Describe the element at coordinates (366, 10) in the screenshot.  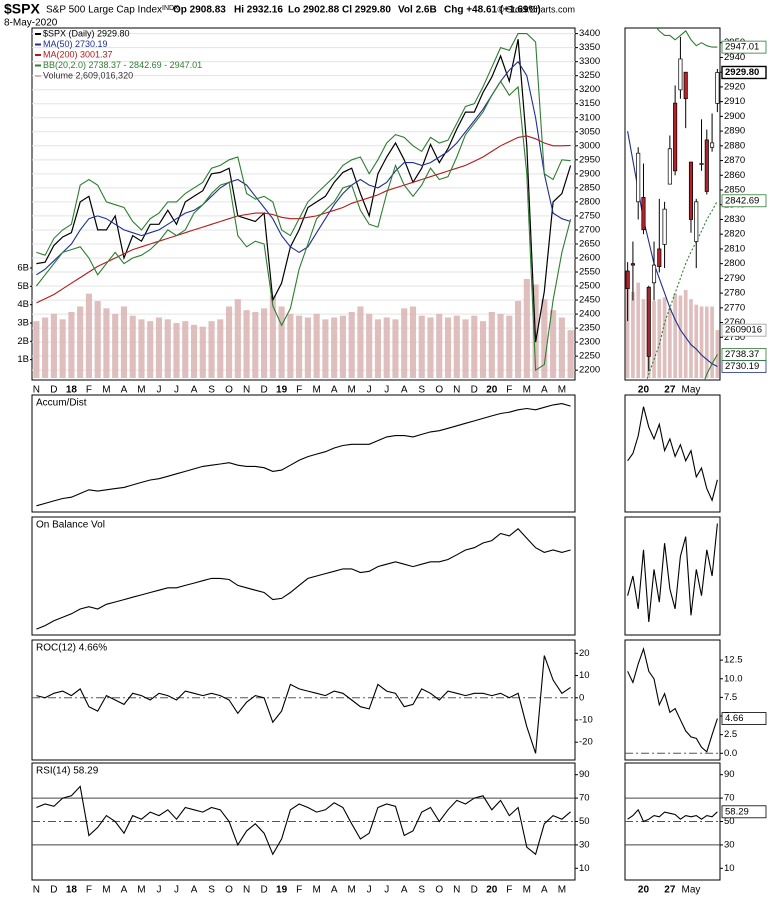
I see `close: Cl 2929.80` at that location.